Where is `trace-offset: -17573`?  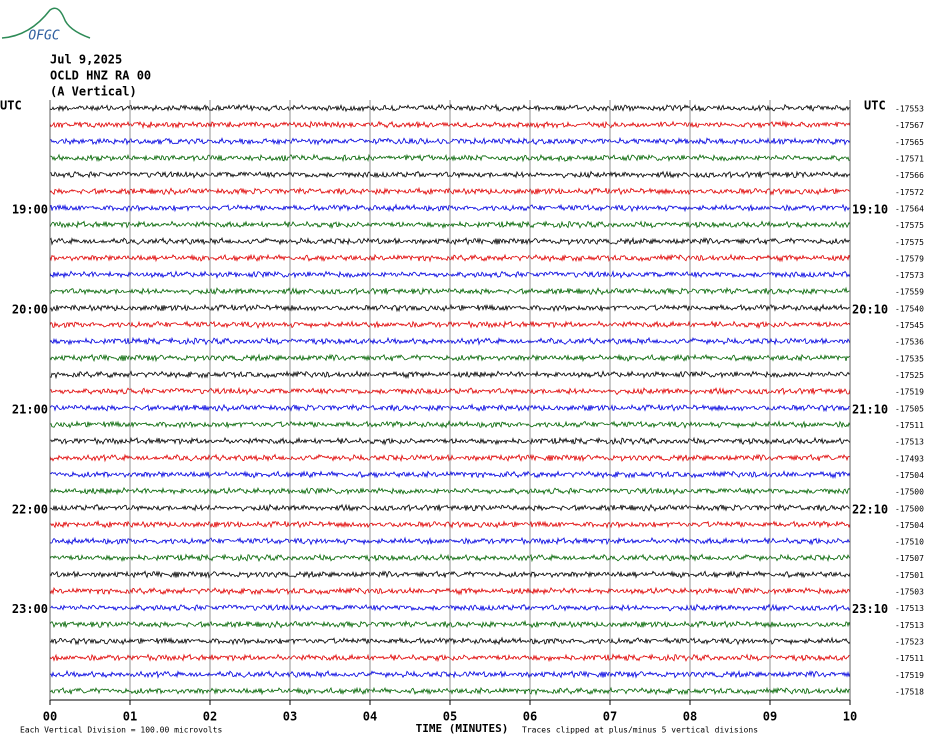
trace-offset: -17573 is located at coordinates (909, 275).